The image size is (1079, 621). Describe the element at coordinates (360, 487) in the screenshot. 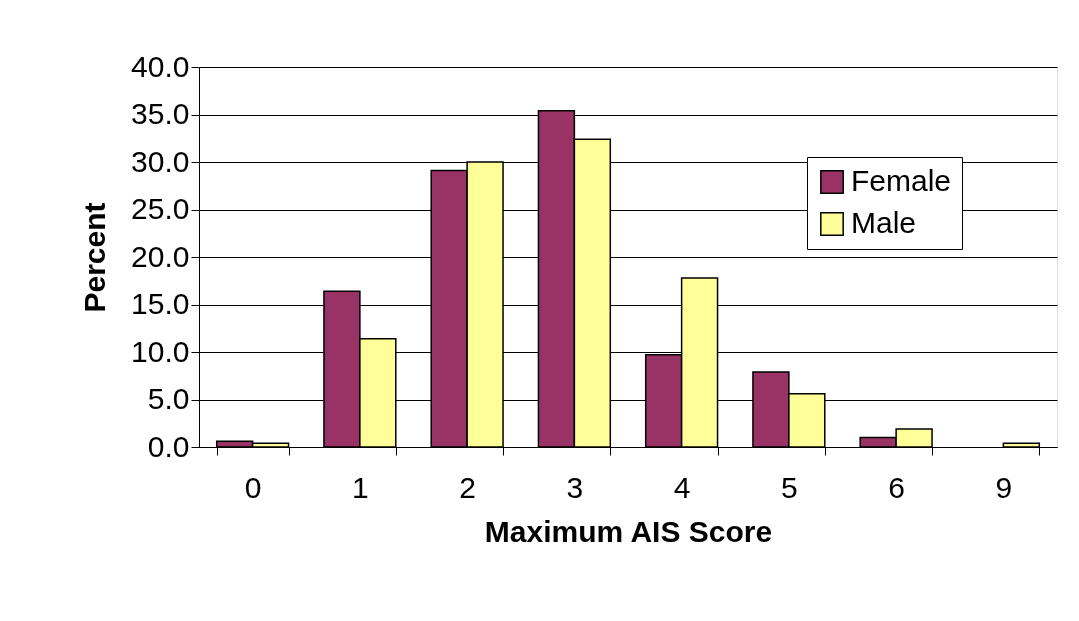

I see `x-tick-label: 1` at that location.